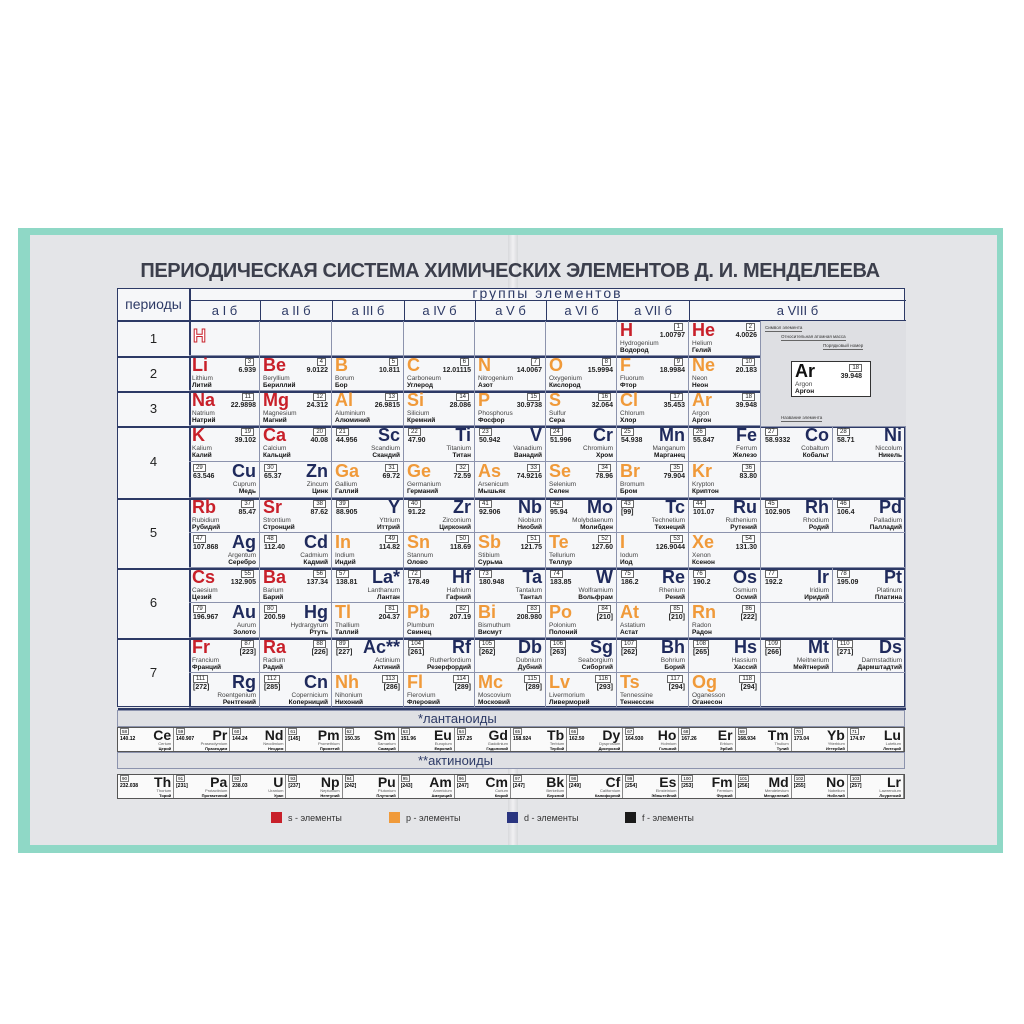  I want to click on element-cell: Na 11 22.9898 Natrium Натрий, so click(224, 408).